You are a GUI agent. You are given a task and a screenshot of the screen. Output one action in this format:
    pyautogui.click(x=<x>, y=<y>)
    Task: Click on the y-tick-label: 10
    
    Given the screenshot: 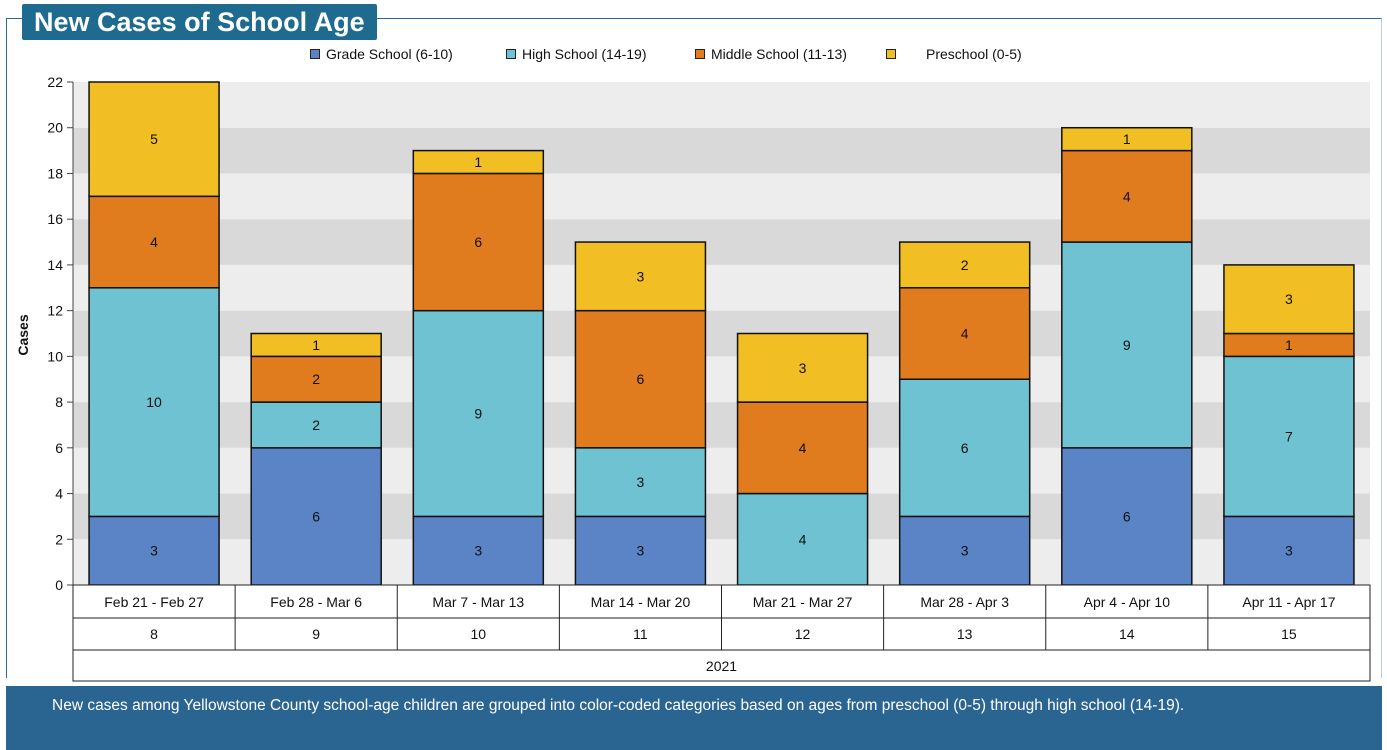 What is the action you would take?
    pyautogui.click(x=55, y=356)
    